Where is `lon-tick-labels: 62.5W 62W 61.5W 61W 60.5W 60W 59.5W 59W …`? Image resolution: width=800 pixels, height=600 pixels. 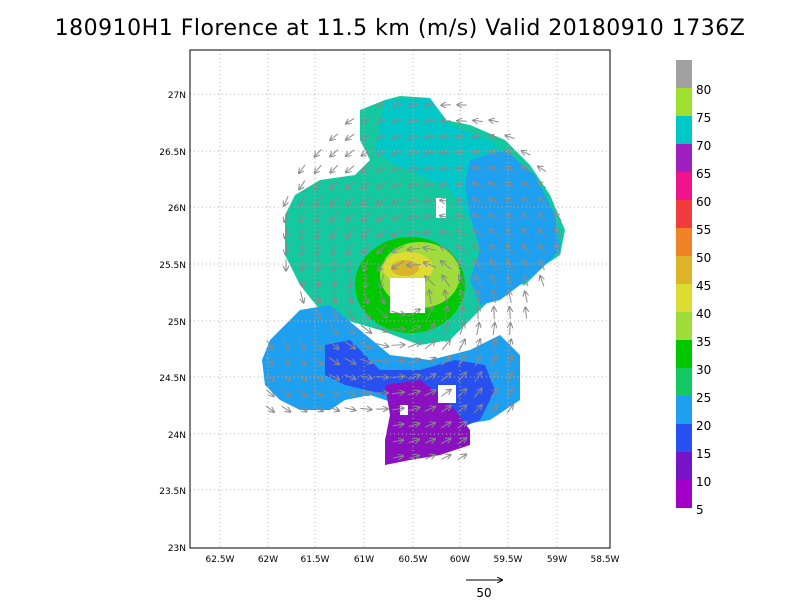 lon-tick-labels: 62.5W 62W 61.5W 61W 60.5W 60W 59.5W 59W … is located at coordinates (413, 560).